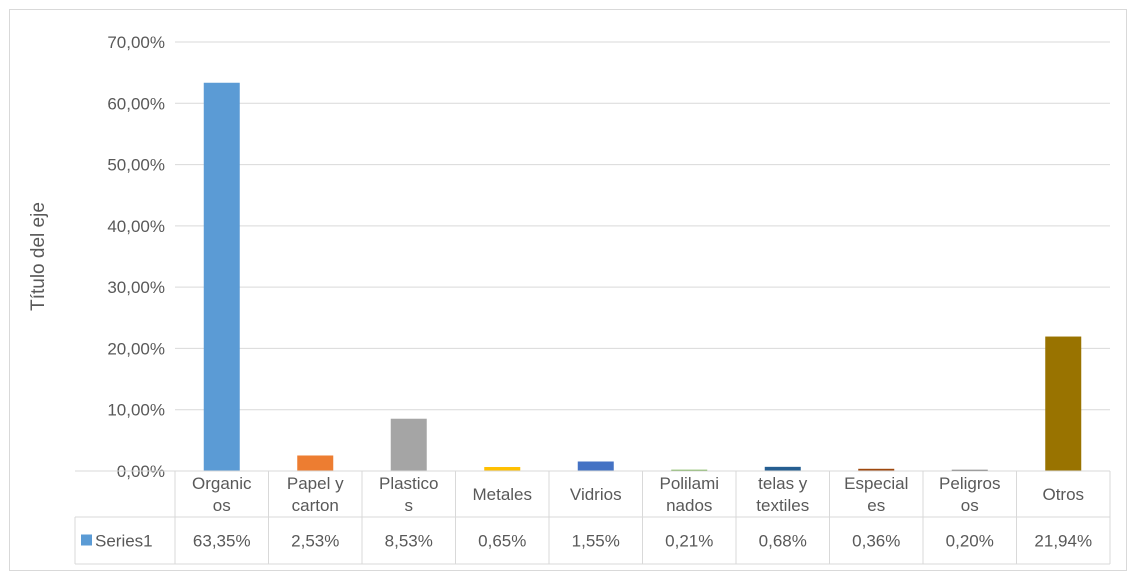  Describe the element at coordinates (969, 483) in the screenshot. I see `x-category-label: Peligros` at that location.